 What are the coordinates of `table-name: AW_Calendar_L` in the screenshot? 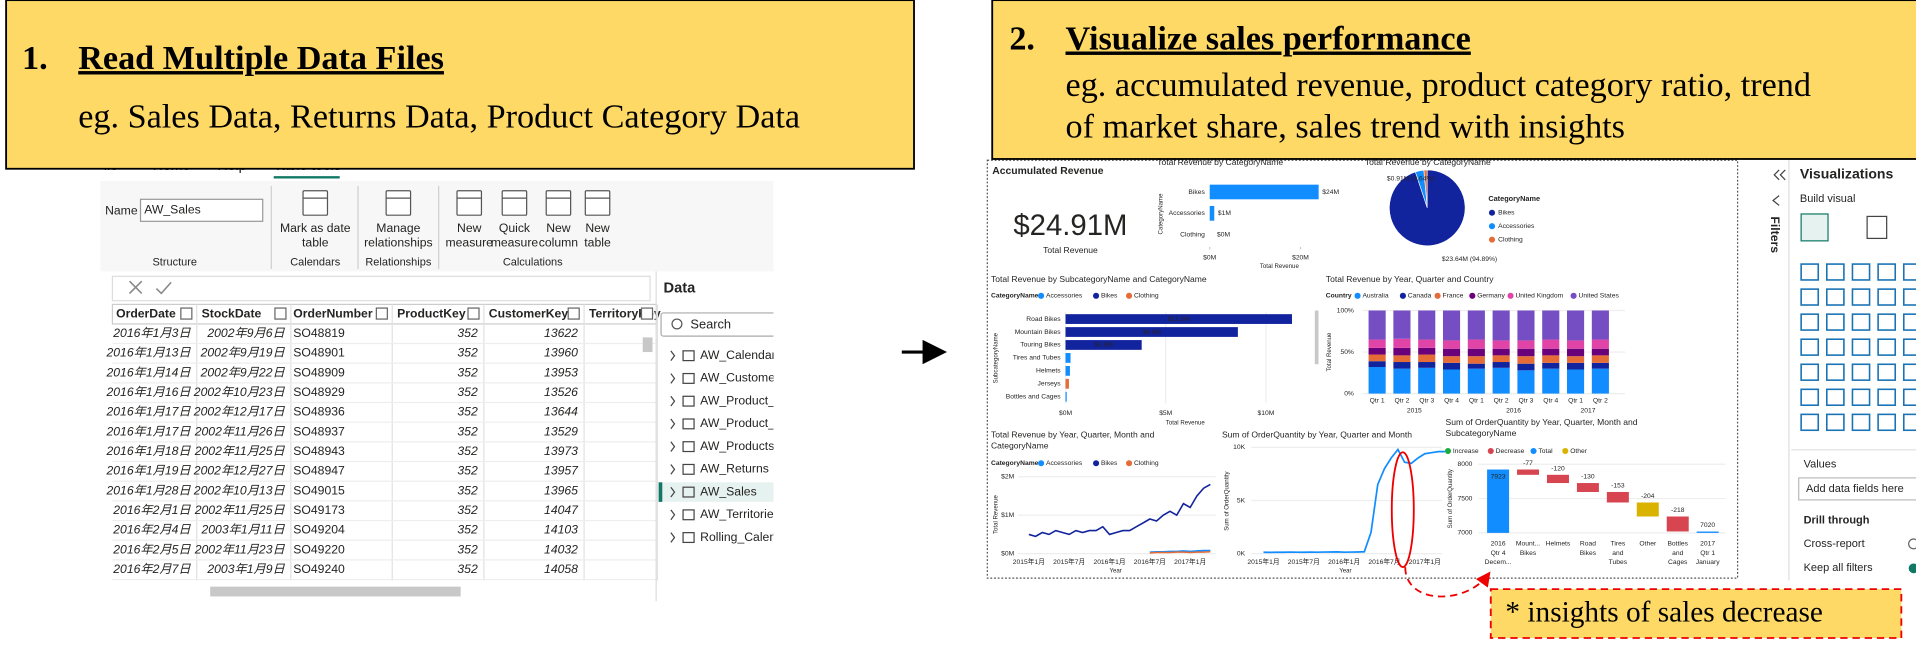 It's located at (744, 355).